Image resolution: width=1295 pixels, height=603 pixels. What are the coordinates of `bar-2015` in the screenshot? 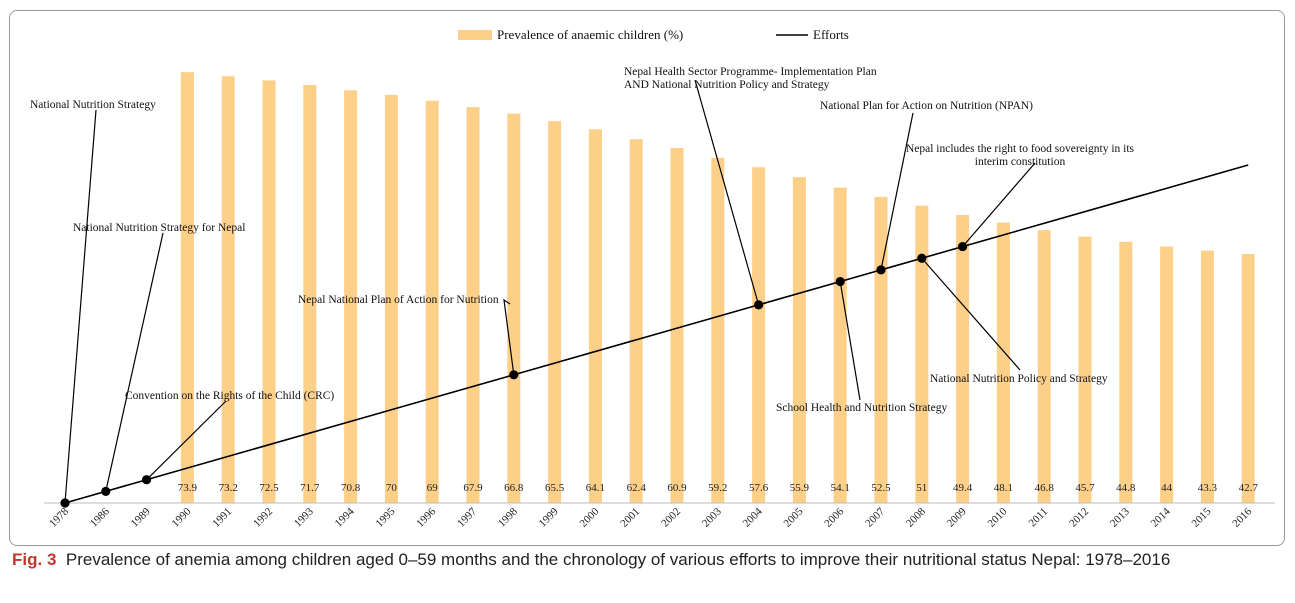 It's located at (1207, 376).